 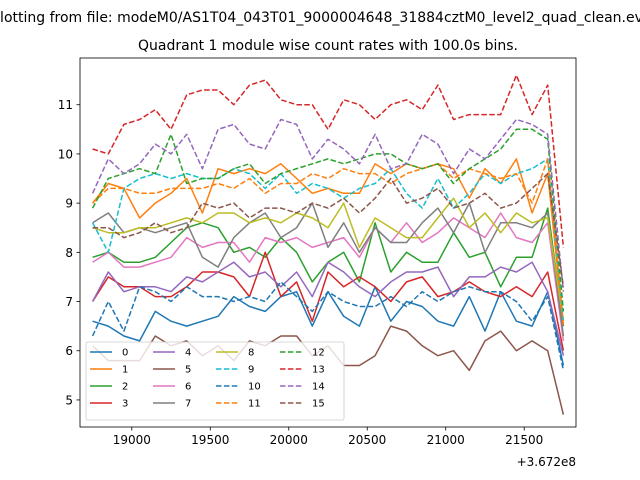 I want to click on x-tick-label: 19000, so click(x=132, y=440).